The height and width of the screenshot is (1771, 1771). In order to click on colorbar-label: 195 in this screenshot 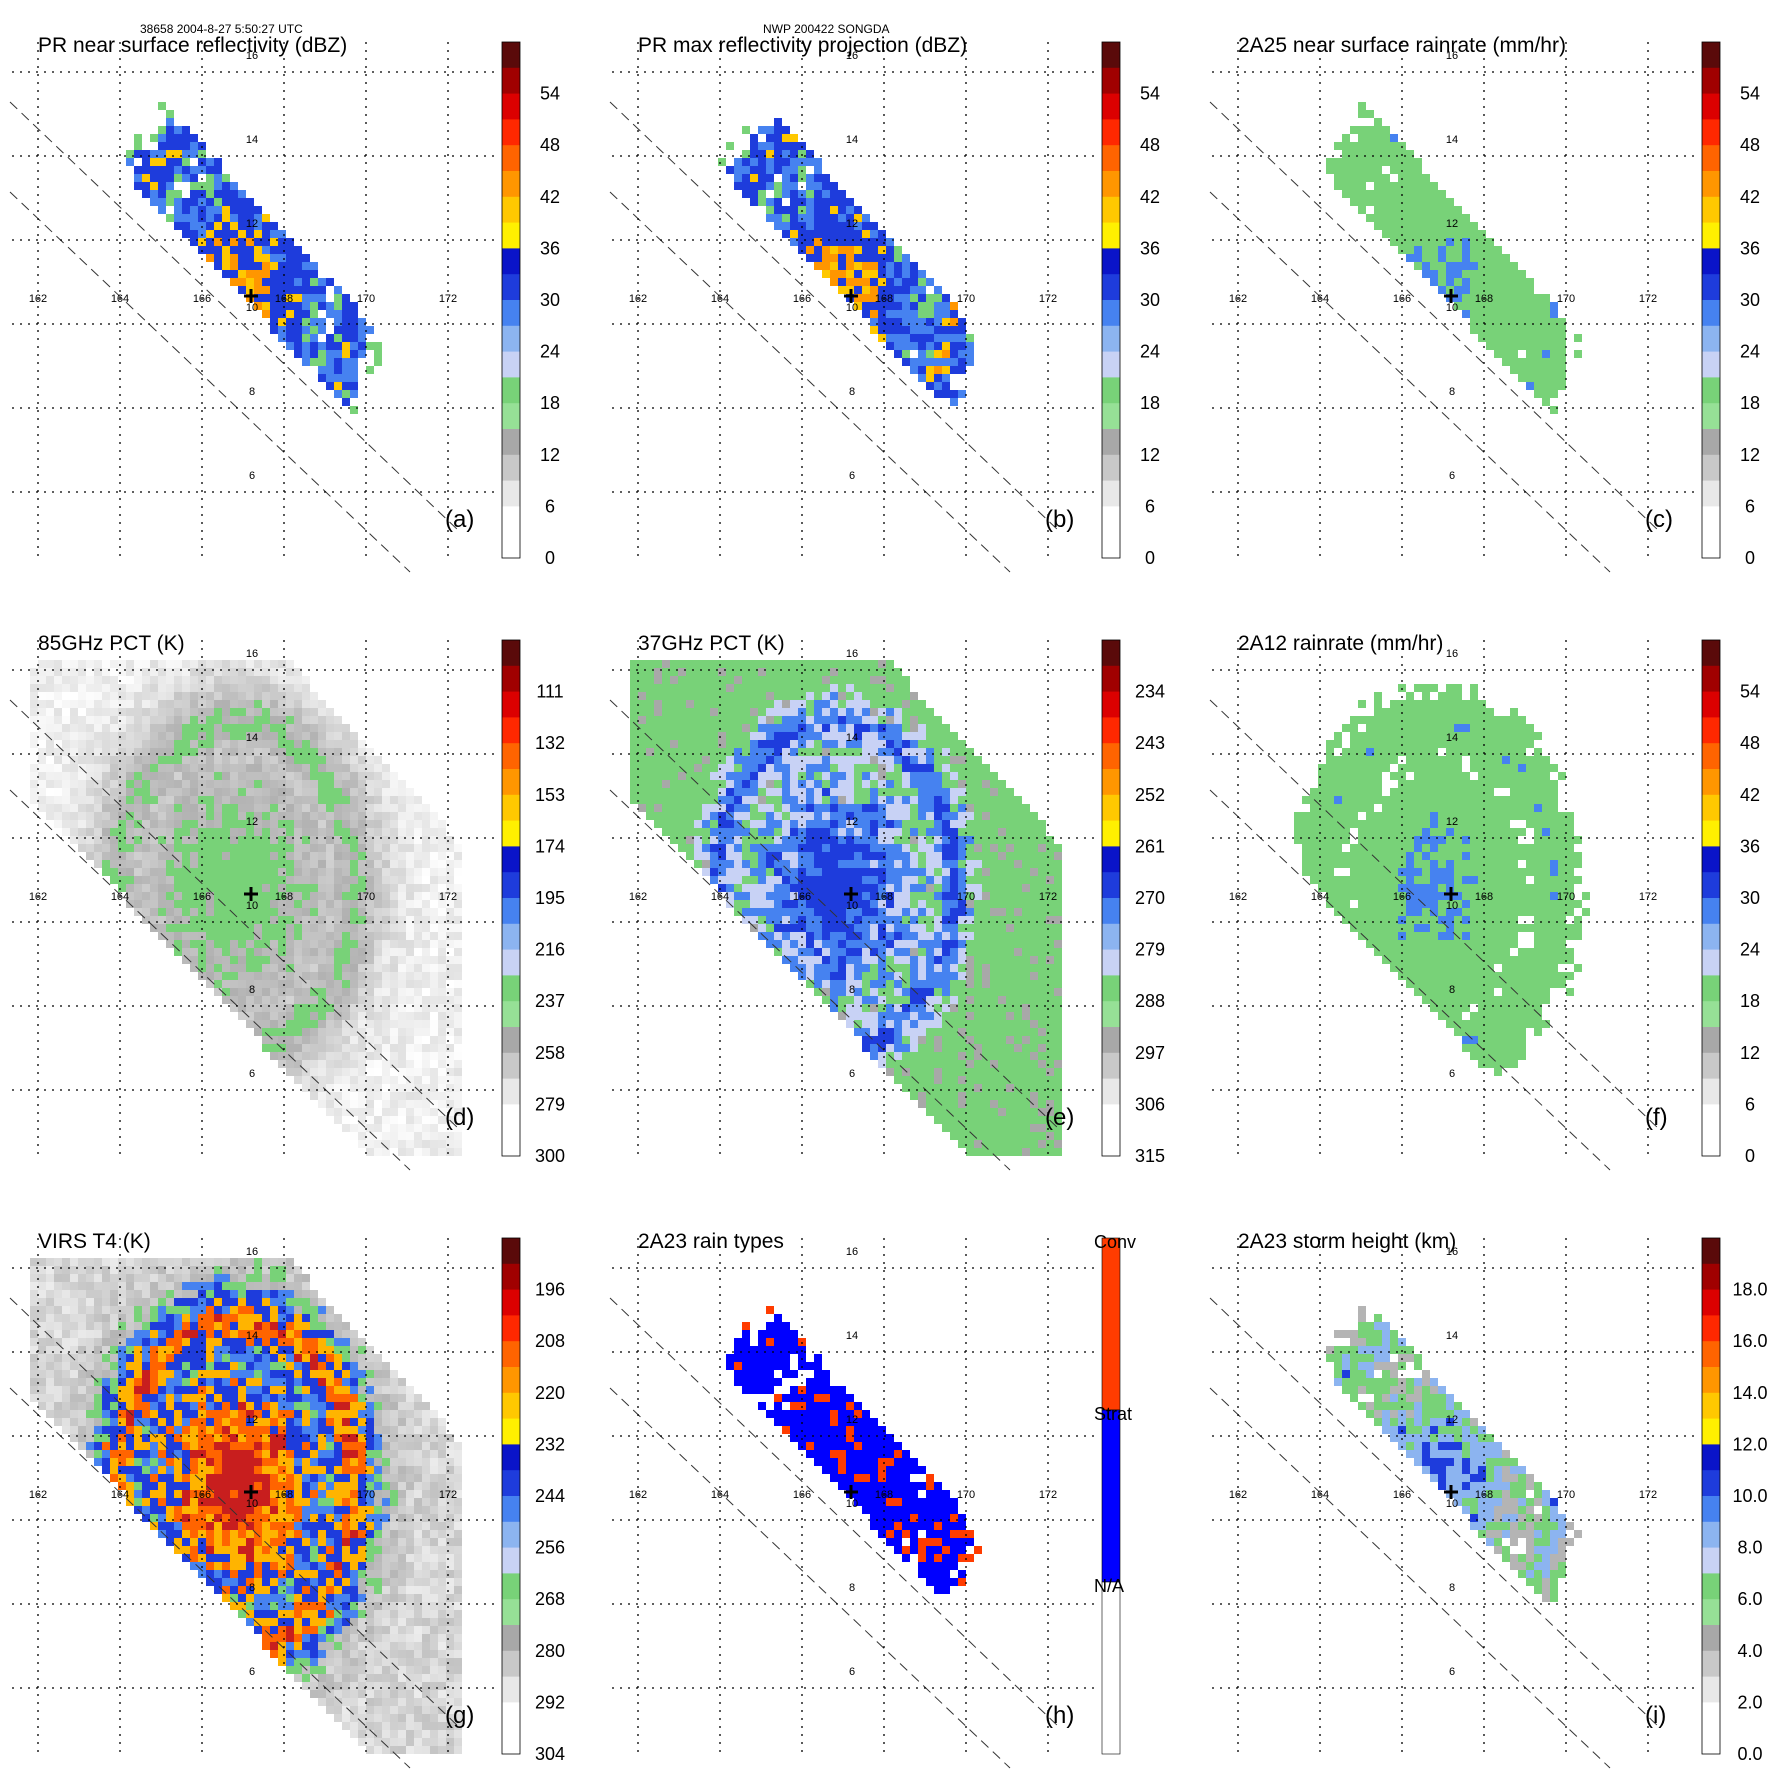, I will do `click(550, 898)`.